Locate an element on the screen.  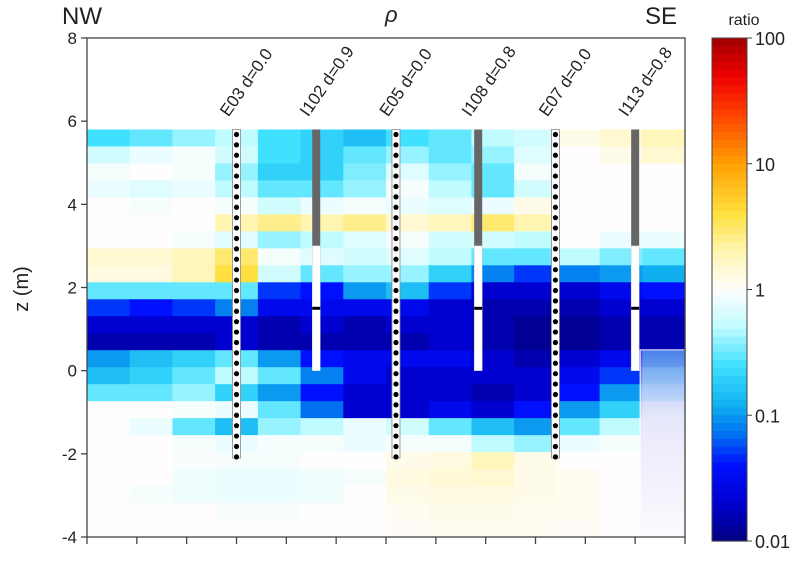
y-tick-label: -2 is located at coordinates (69, 454).